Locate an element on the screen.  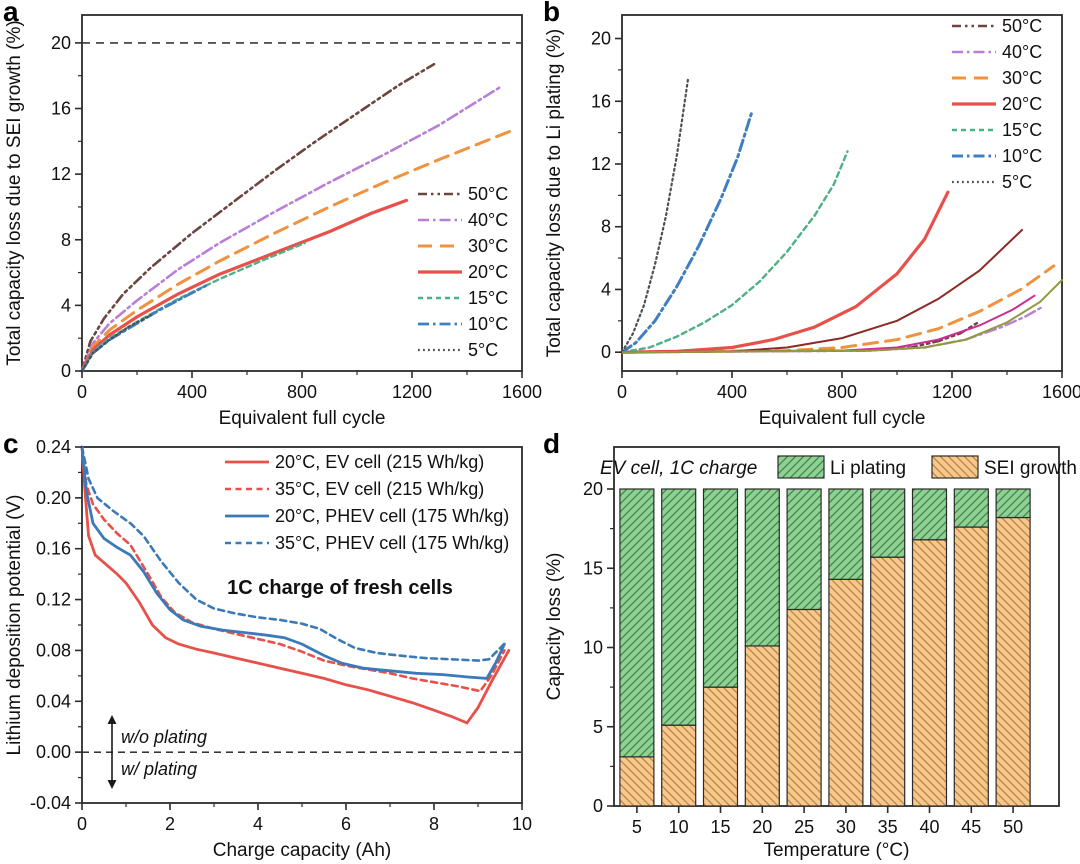
y-axis-title: Capacity loss (%) is located at coordinates (554, 627).